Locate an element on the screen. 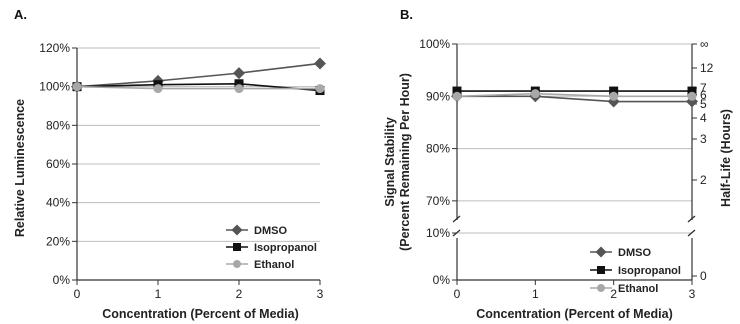  y-tick-label: 20% is located at coordinates (58, 241).